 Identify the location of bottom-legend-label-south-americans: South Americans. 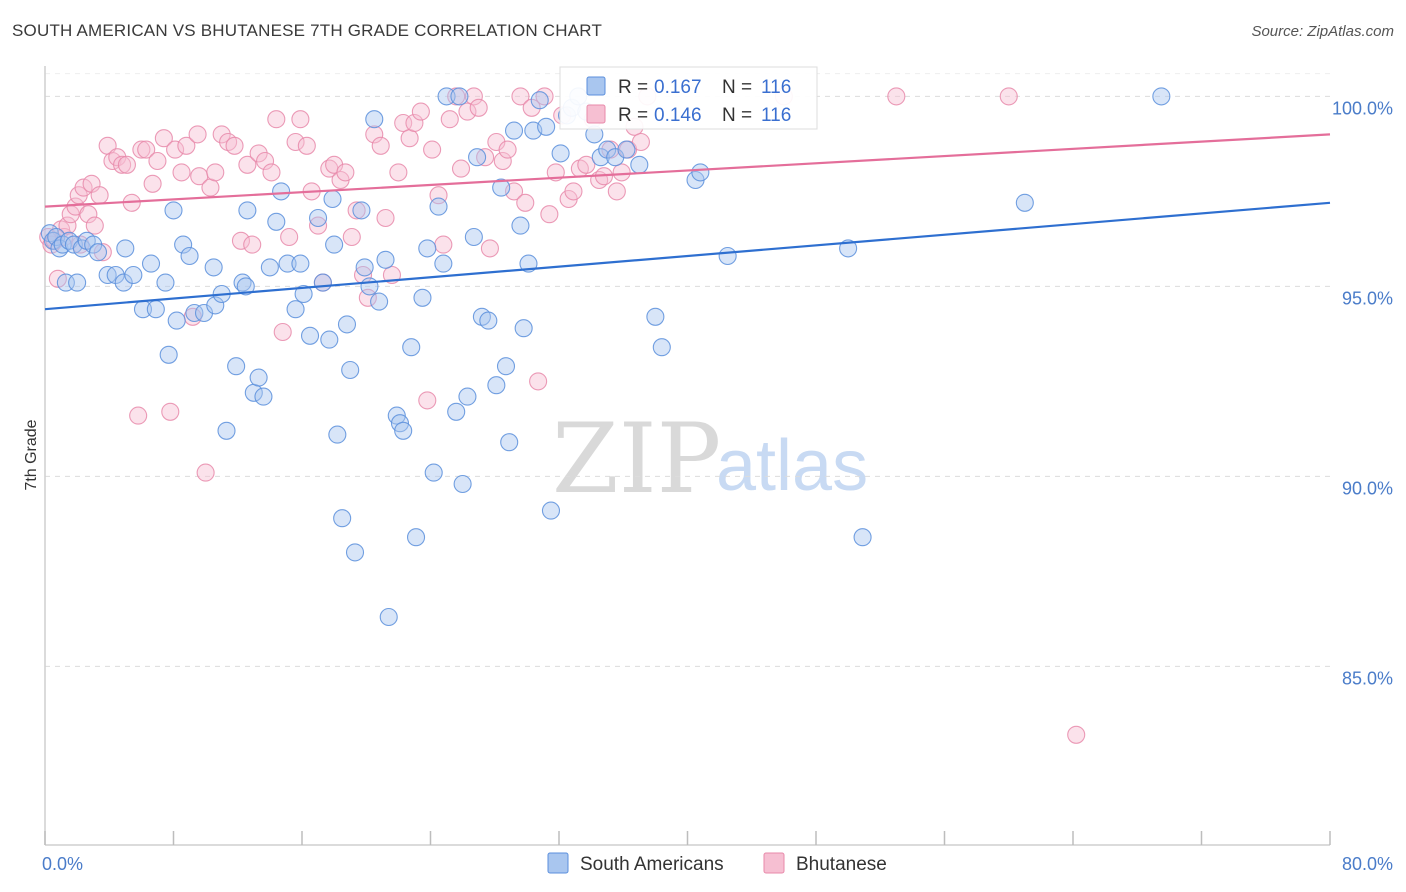
(652, 864).